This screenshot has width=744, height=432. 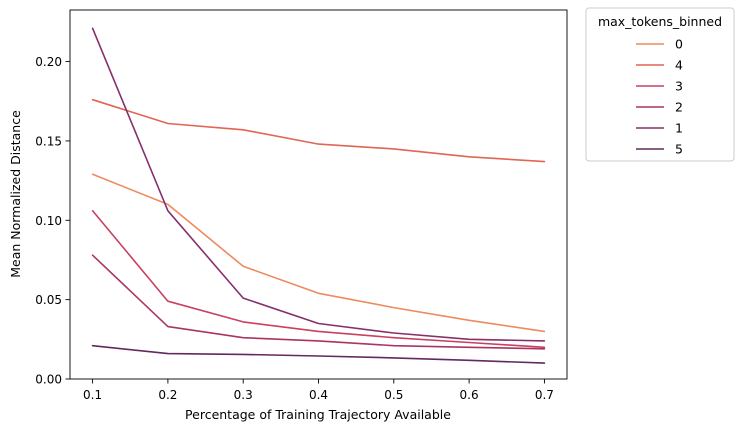 I want to click on y-tick-label: 0.15, so click(x=48, y=141).